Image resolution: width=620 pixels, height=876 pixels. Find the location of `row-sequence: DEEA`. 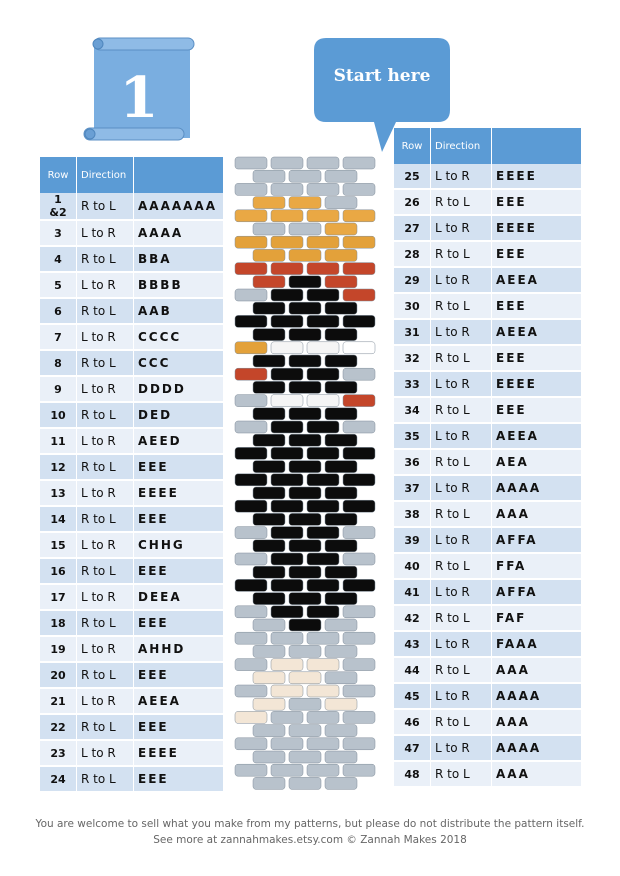

row-sequence: DEEA is located at coordinates (179, 598).